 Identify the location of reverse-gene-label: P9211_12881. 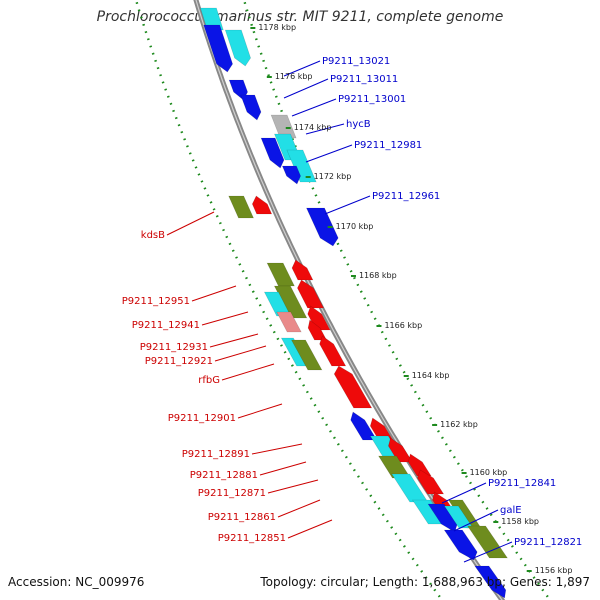
(224, 475).